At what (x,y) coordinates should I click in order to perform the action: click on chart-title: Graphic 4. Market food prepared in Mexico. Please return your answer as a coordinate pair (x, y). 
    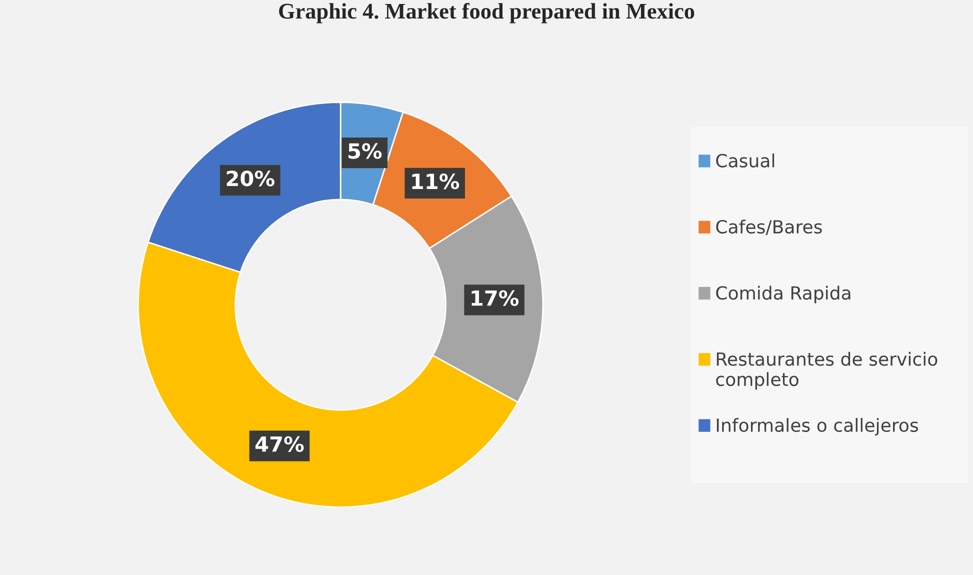
    Looking at the image, I should click on (486, 13).